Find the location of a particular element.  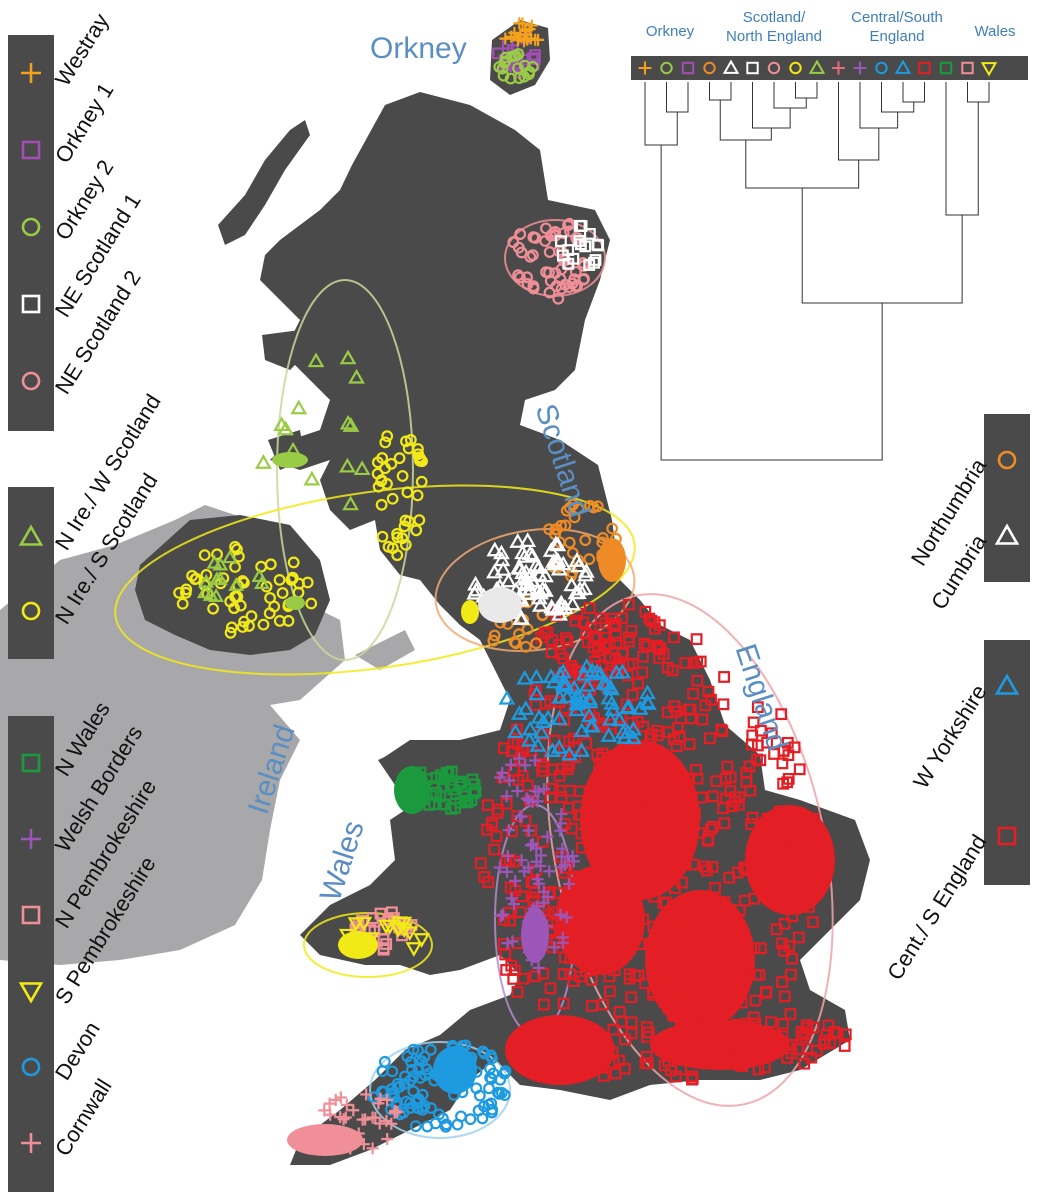

plus-icon is located at coordinates (31, 73).